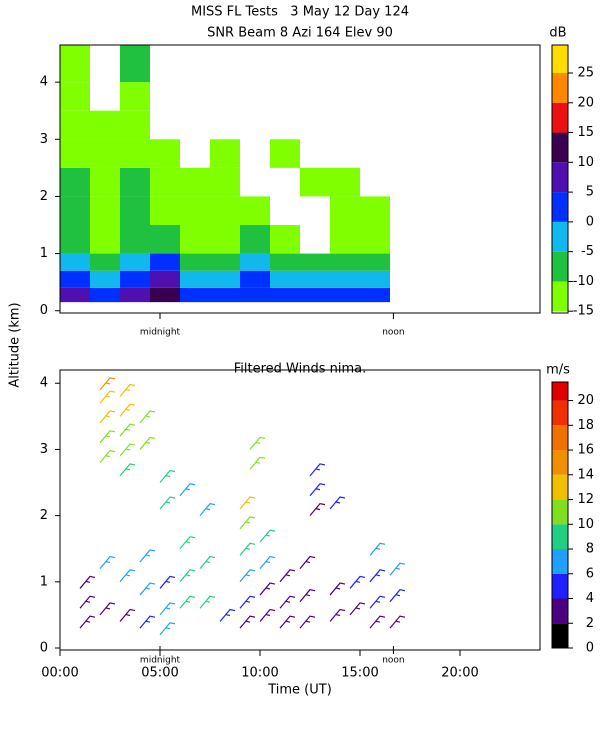  Describe the element at coordinates (585, 450) in the screenshot. I see `colorbar-tick-label: 16` at that location.